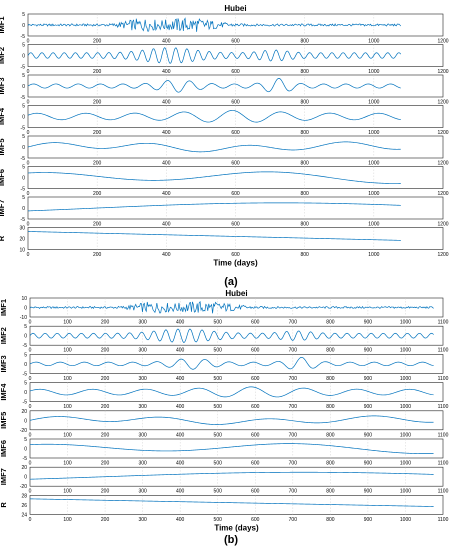 The width and height of the screenshot is (463, 550). I want to click on subplot-frame-imf4, so click(236, 392).